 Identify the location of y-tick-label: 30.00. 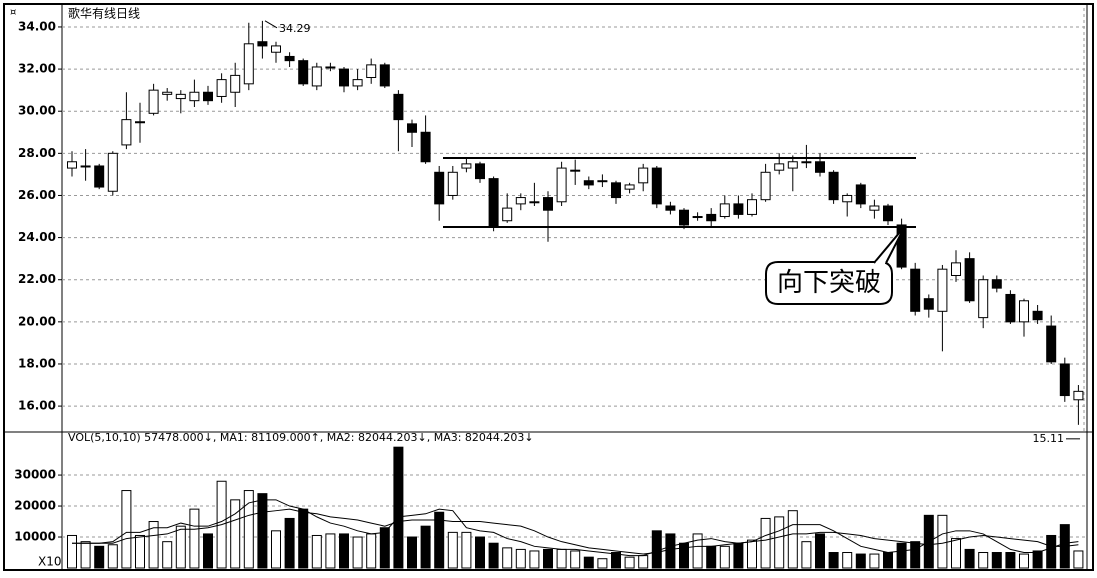
(37, 111).